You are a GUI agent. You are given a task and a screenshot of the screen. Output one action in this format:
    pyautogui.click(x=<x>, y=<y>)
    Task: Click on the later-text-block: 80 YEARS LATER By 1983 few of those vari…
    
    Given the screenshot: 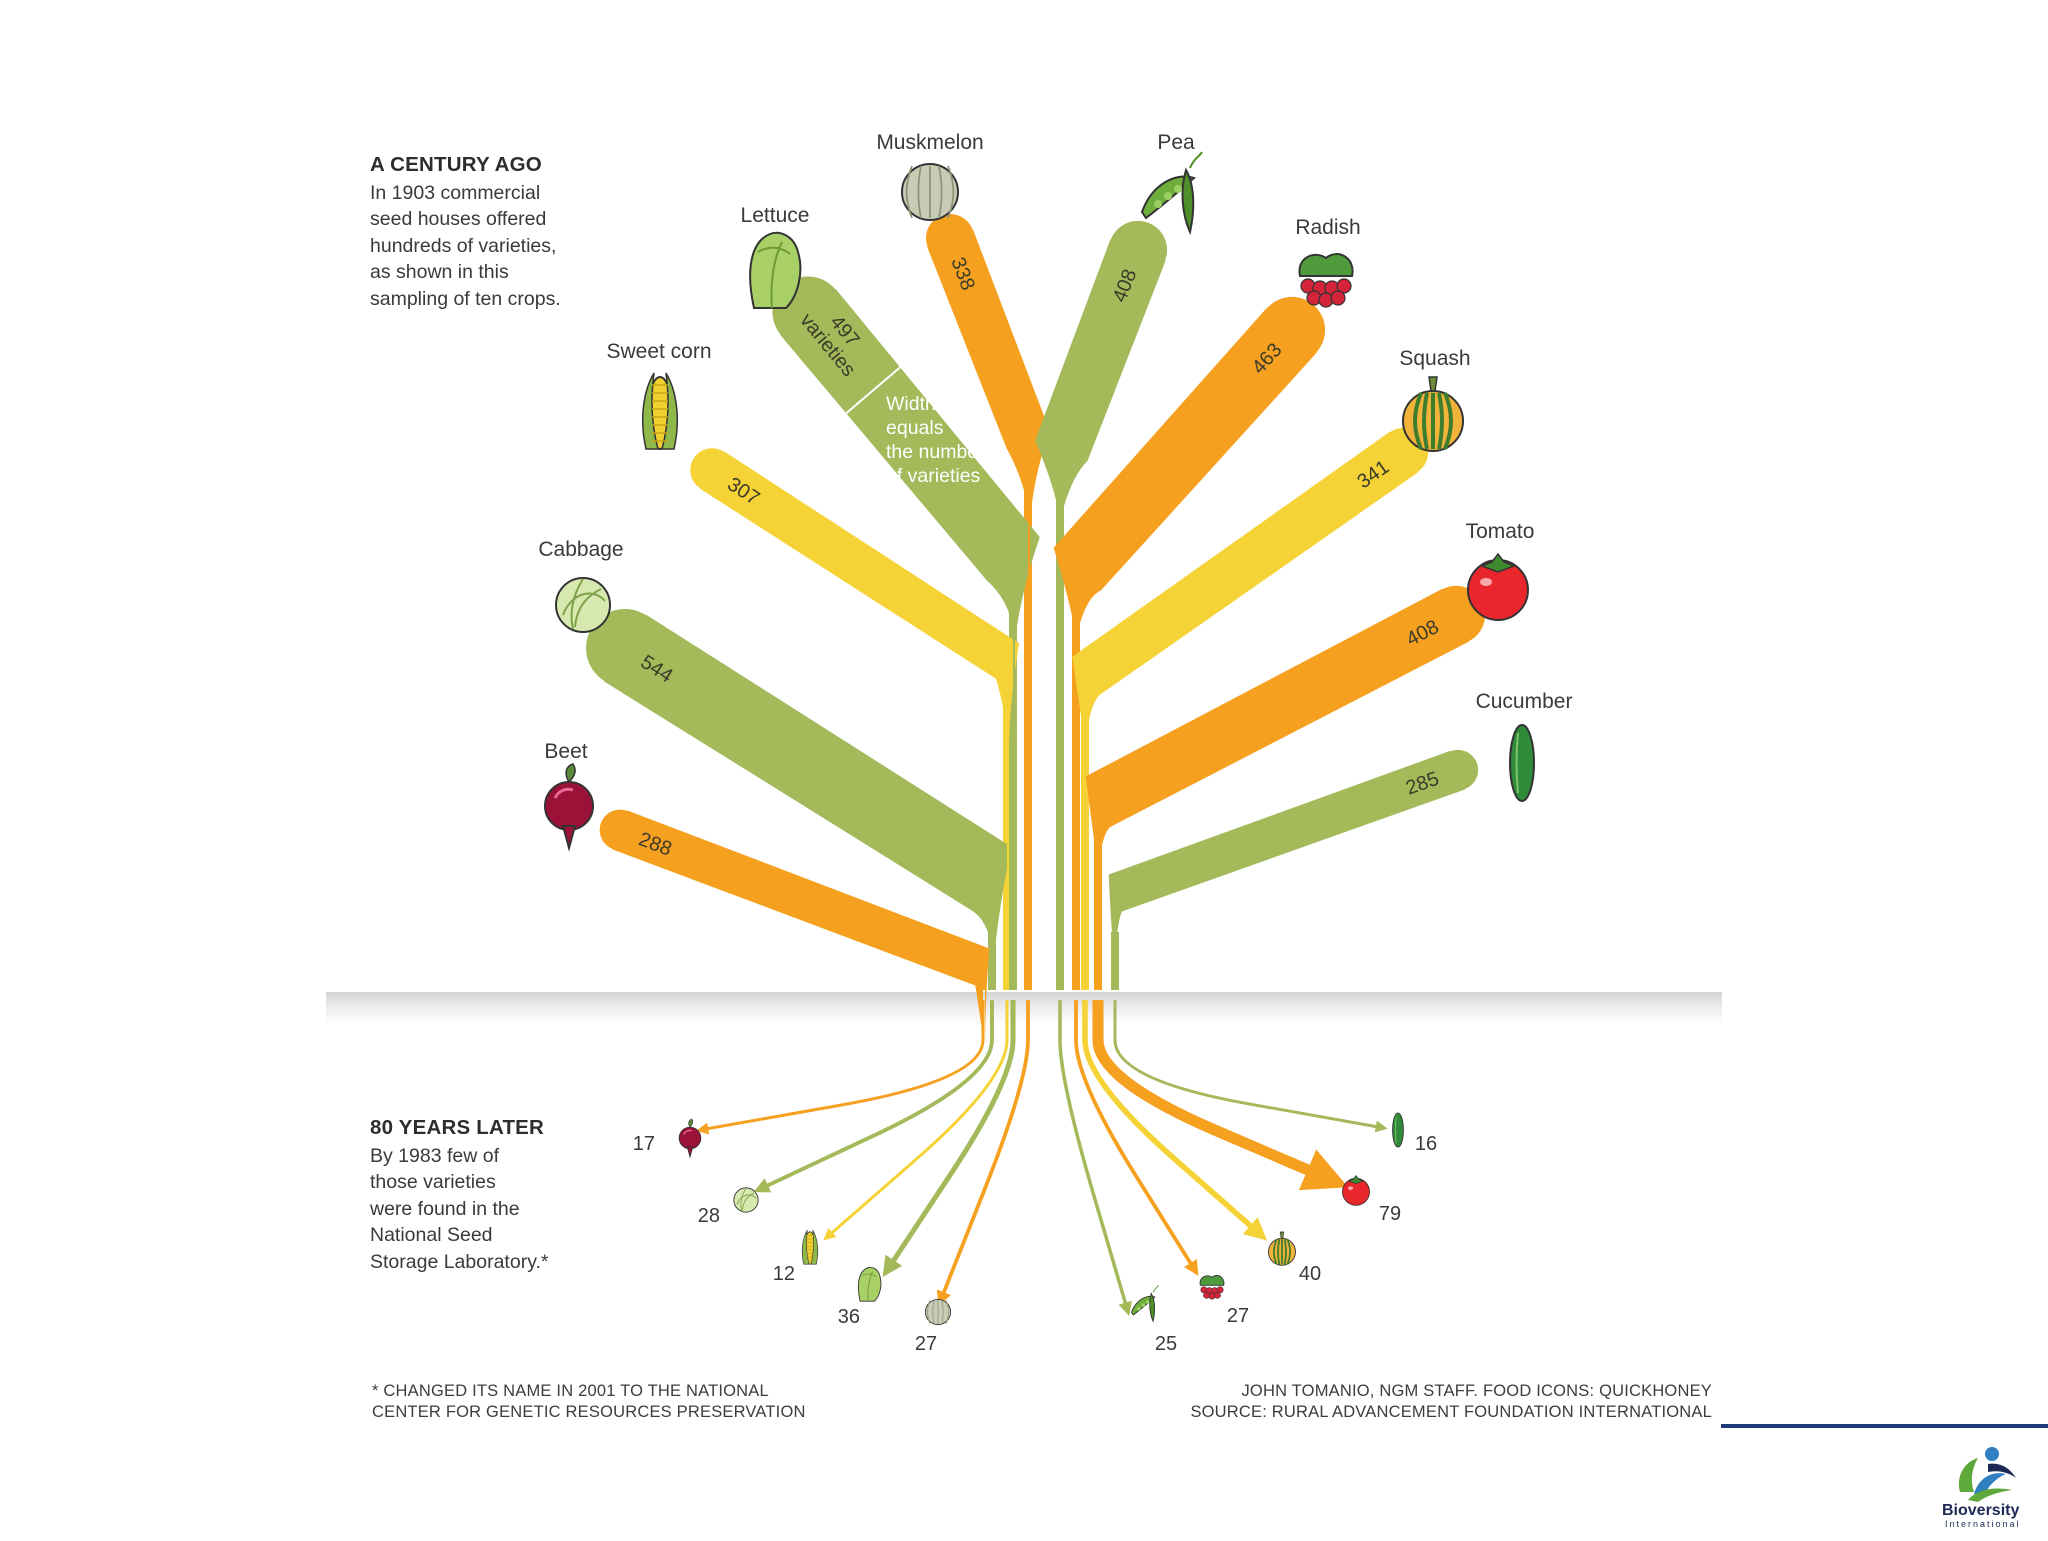 What is the action you would take?
    pyautogui.click(x=500, y=1195)
    